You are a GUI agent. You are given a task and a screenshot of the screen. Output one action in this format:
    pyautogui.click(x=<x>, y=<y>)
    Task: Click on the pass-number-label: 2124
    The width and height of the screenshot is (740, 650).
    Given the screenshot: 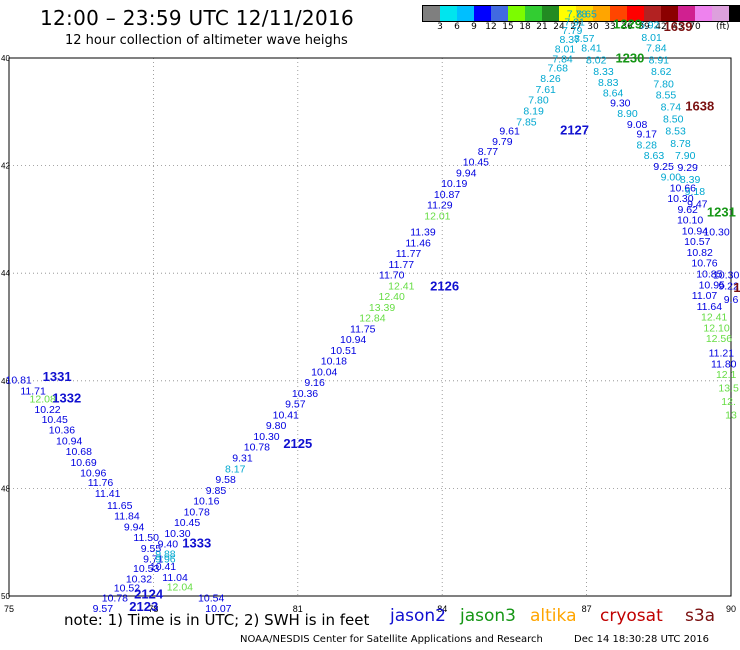 What is the action you would take?
    pyautogui.click(x=149, y=594)
    